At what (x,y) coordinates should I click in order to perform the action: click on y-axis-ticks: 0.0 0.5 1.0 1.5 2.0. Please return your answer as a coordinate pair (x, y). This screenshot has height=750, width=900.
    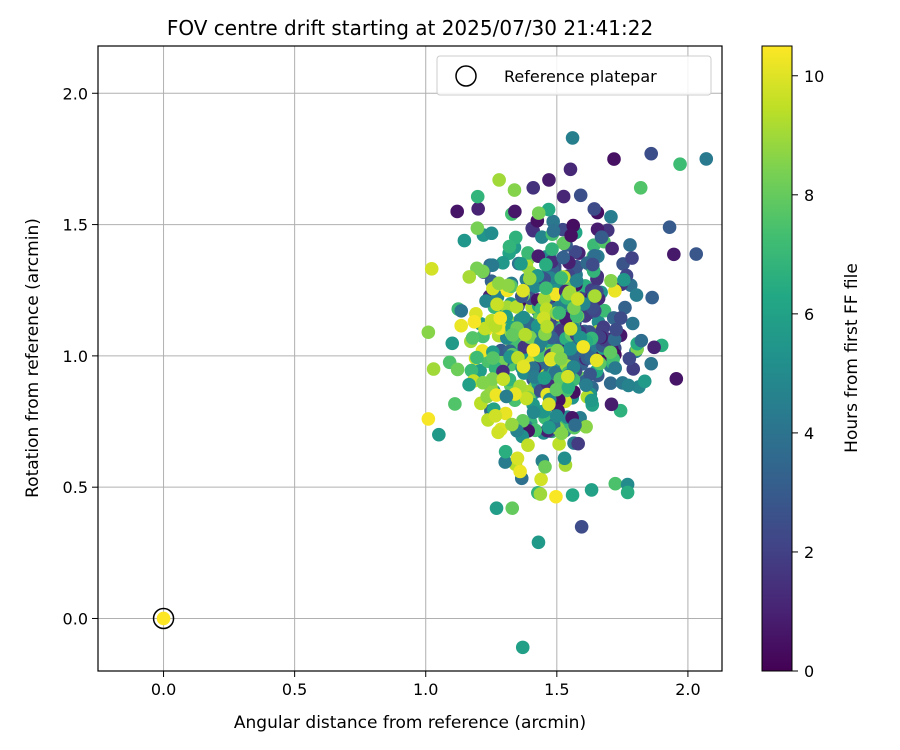
    Looking at the image, I should click on (80, 356).